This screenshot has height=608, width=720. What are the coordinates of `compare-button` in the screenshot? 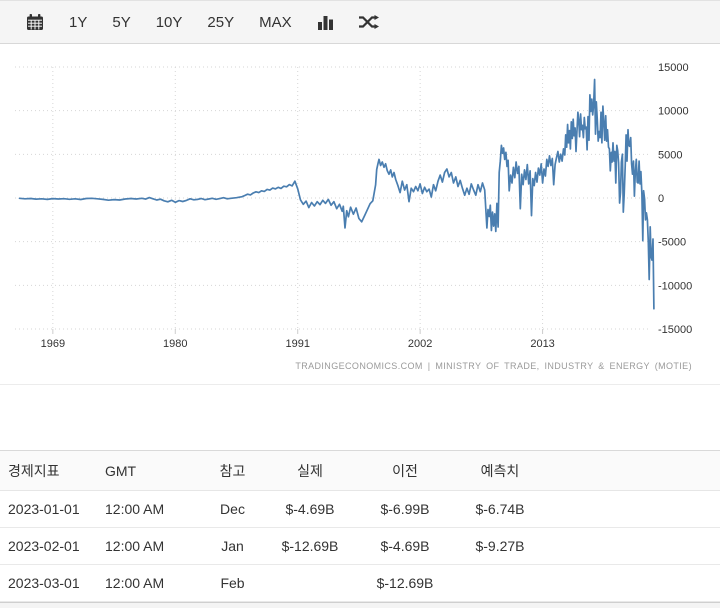 It's located at (369, 22).